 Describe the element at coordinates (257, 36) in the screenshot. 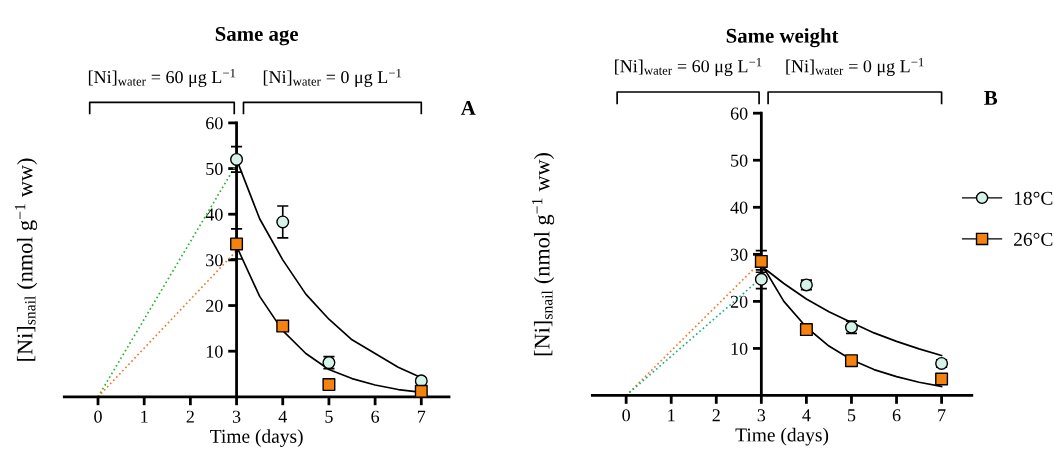

I see `chart-title: Same age` at that location.